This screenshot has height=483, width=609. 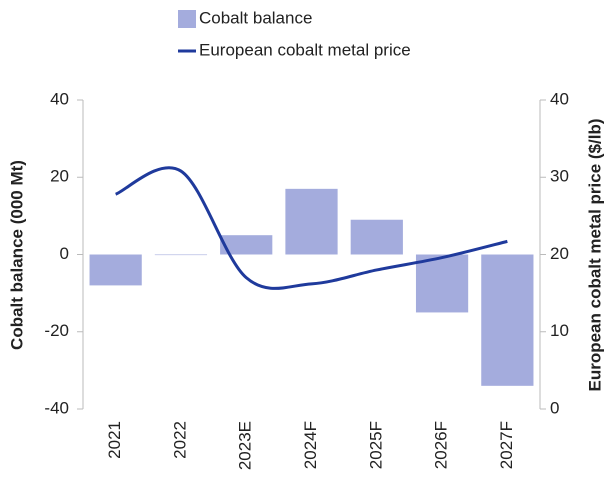 I want to click on x-tick-label: 2021, so click(x=114, y=440).